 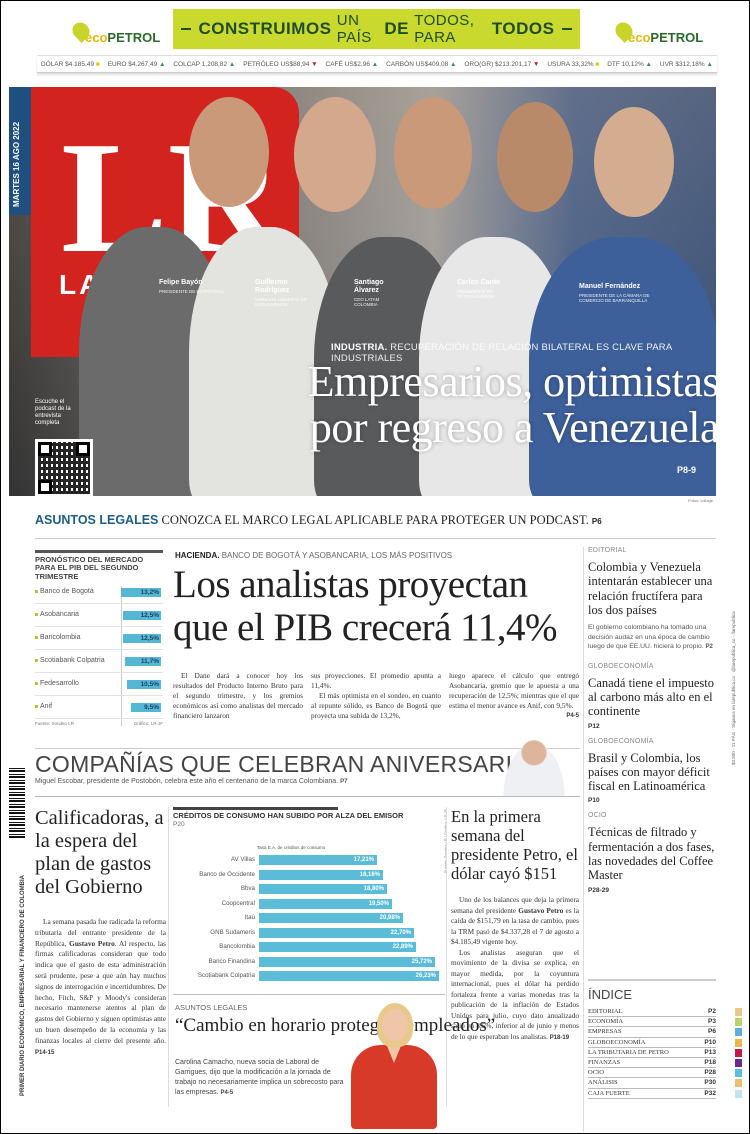 What do you see at coordinates (502, 64) in the screenshot?
I see `ticker-item: ORO(GR) $213.201,17 ▼` at bounding box center [502, 64].